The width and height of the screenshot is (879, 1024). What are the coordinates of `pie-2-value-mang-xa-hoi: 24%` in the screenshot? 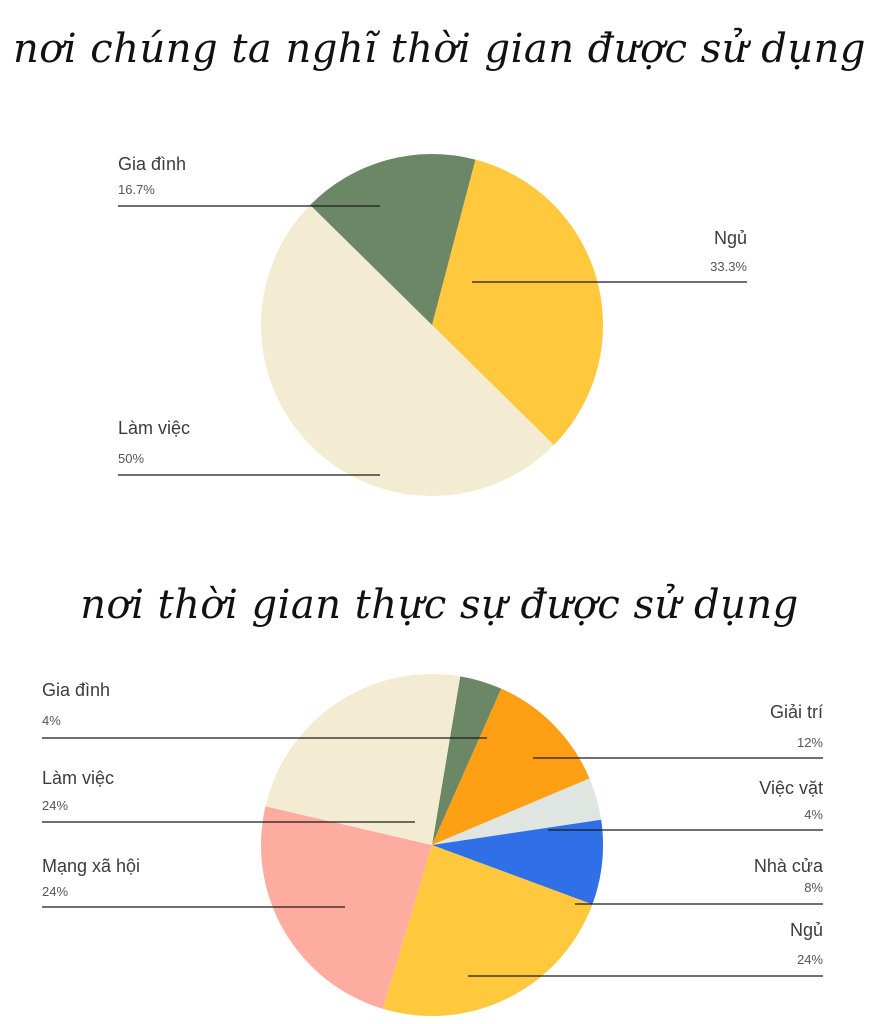 It's located at (55, 891).